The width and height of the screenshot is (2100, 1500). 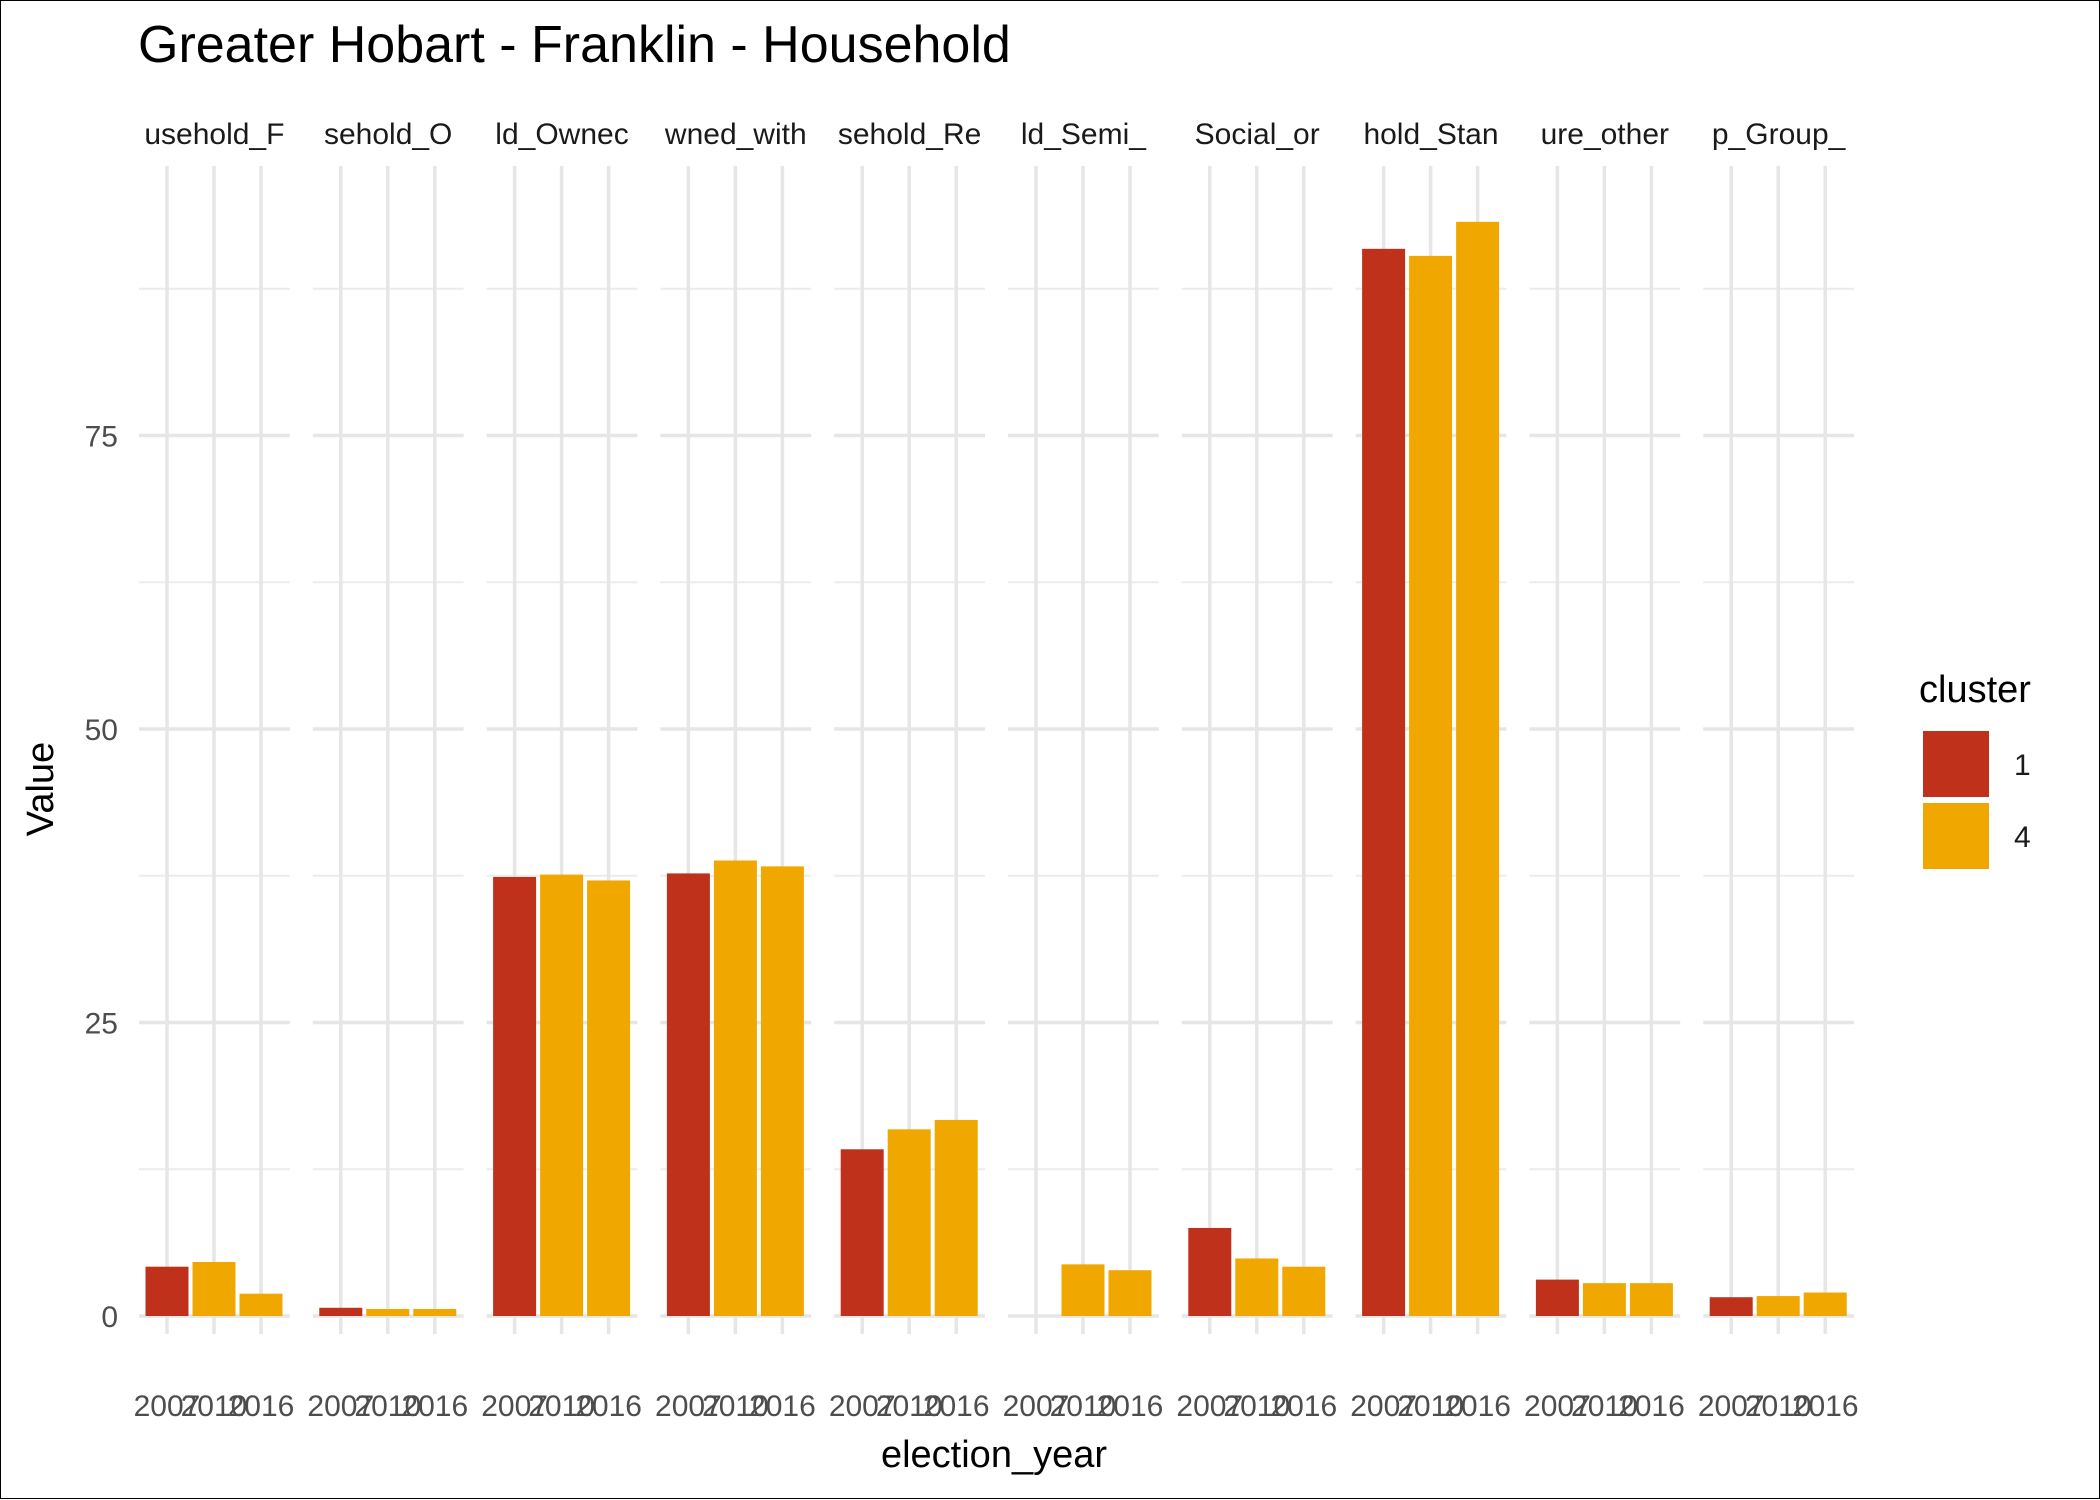 What do you see at coordinates (574, 45) in the screenshot?
I see `chart-title: Greater Hobart - Franklin - Household` at bounding box center [574, 45].